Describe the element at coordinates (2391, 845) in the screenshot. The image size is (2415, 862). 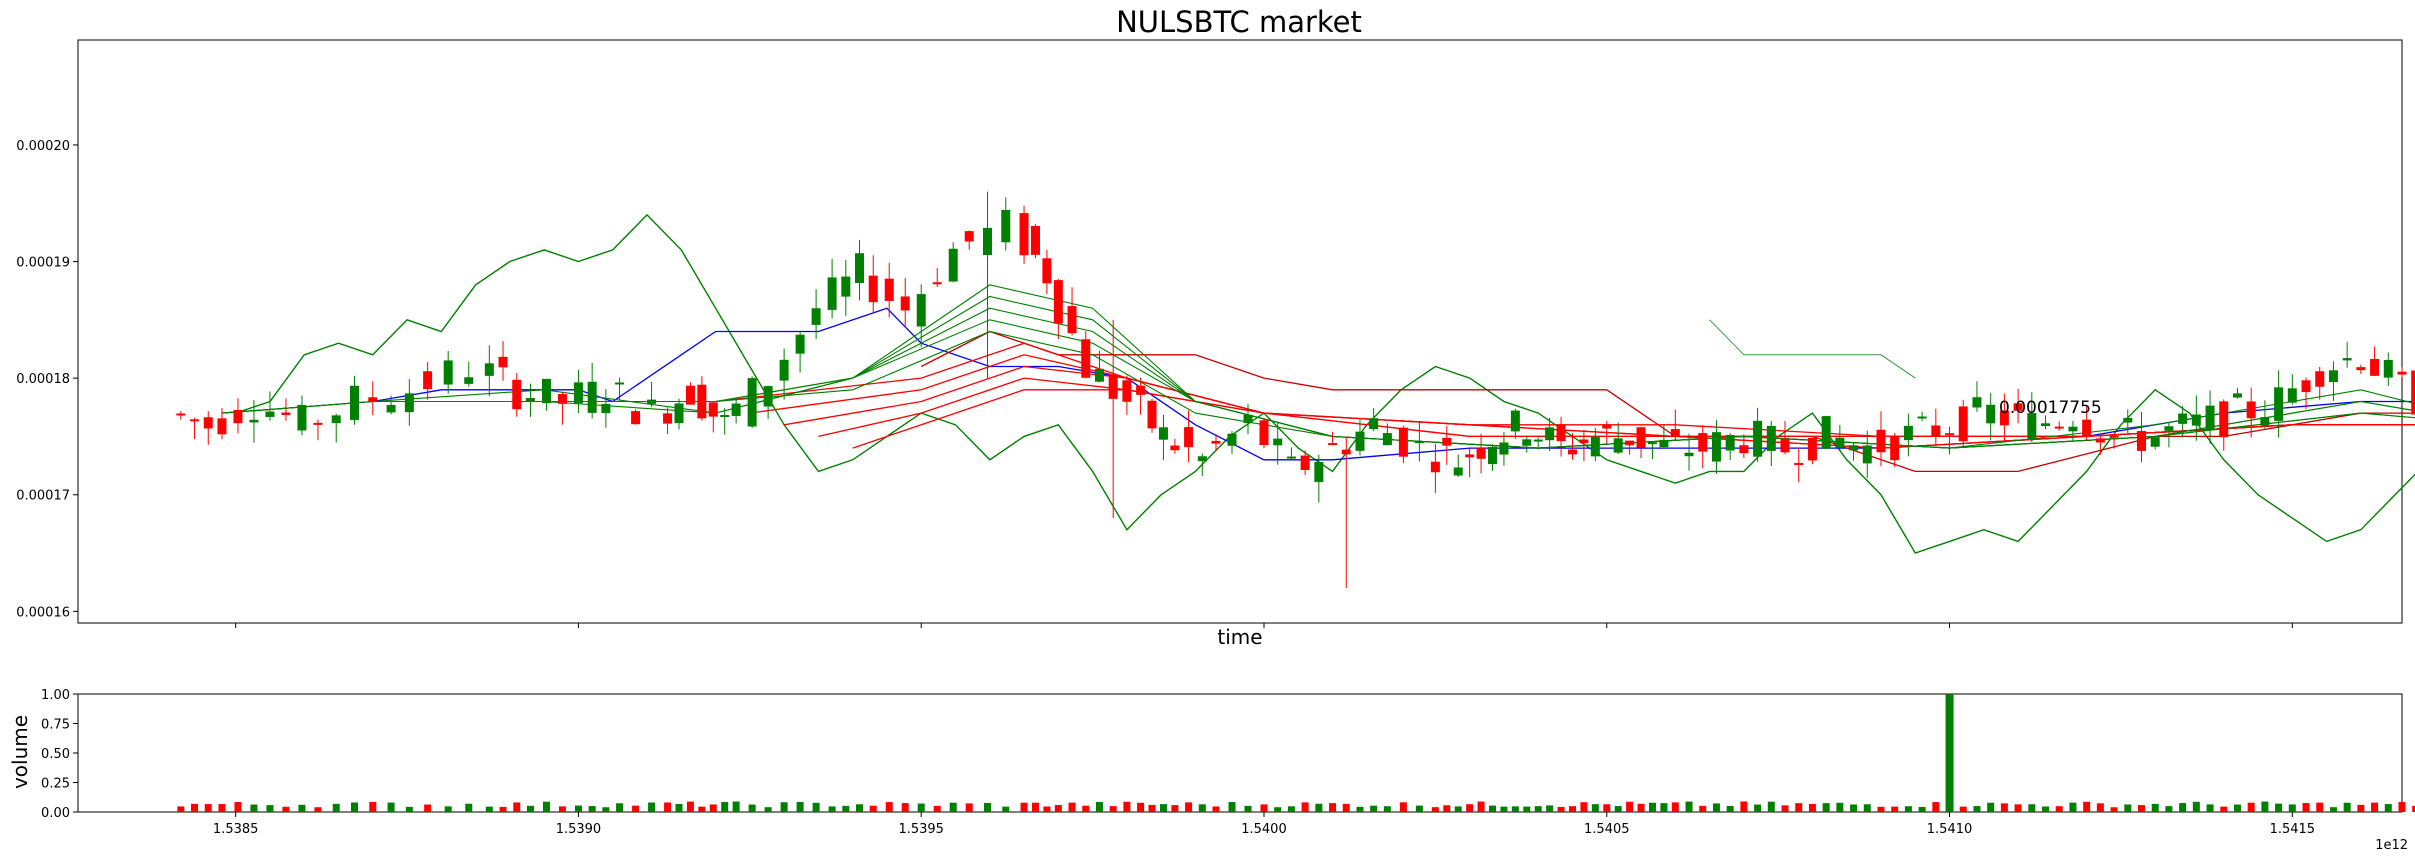
I see `x-offset-label: 1e12` at that location.